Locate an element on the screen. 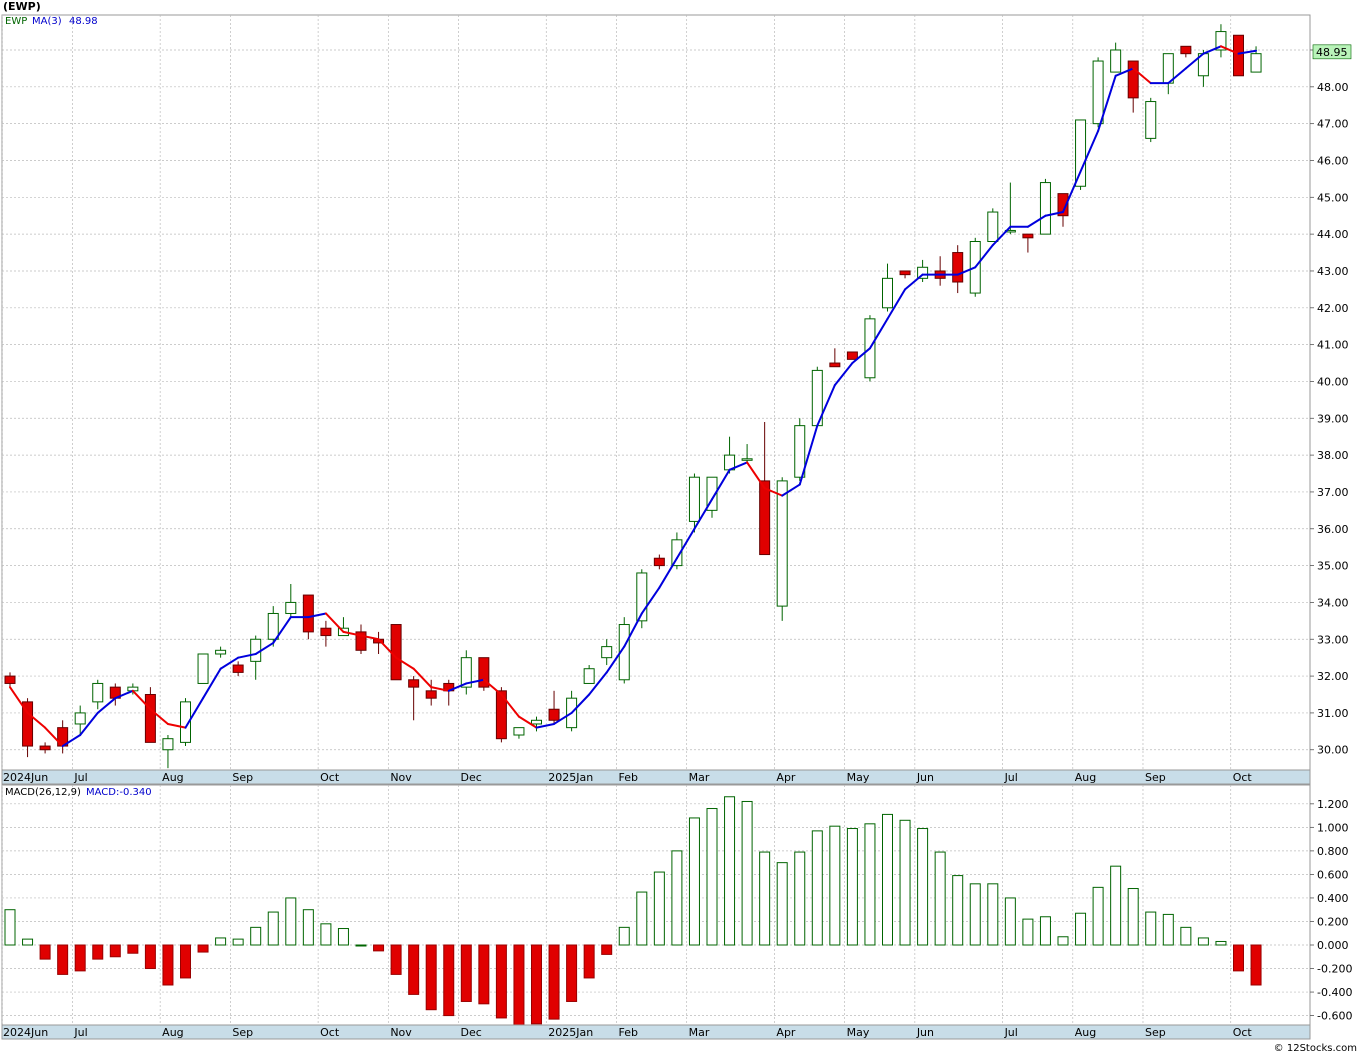 The width and height of the screenshot is (1360, 1056). macd-x-tick-label: Sep is located at coordinates (242, 1032).